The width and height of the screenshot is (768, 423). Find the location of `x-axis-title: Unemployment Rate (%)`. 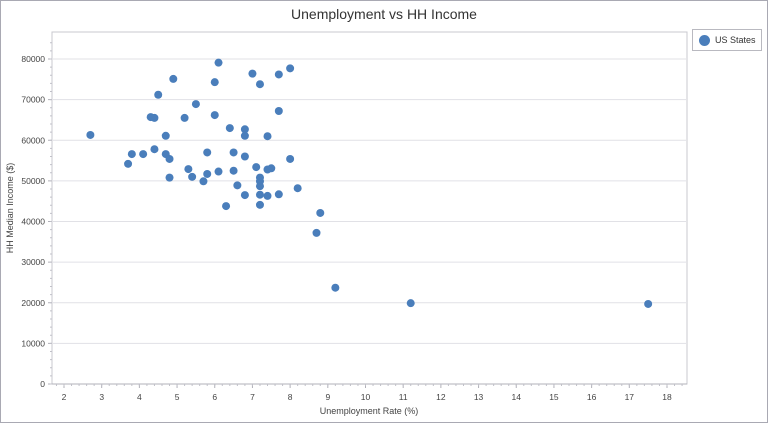

x-axis-title: Unemployment Rate (%) is located at coordinates (369, 411).